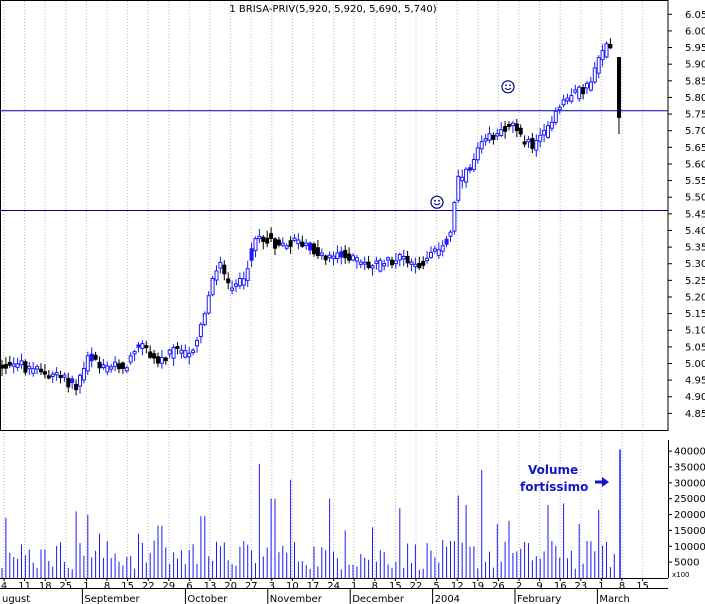  Describe the element at coordinates (695, 198) in the screenshot. I see `price-tick-11: 5.50` at that location.